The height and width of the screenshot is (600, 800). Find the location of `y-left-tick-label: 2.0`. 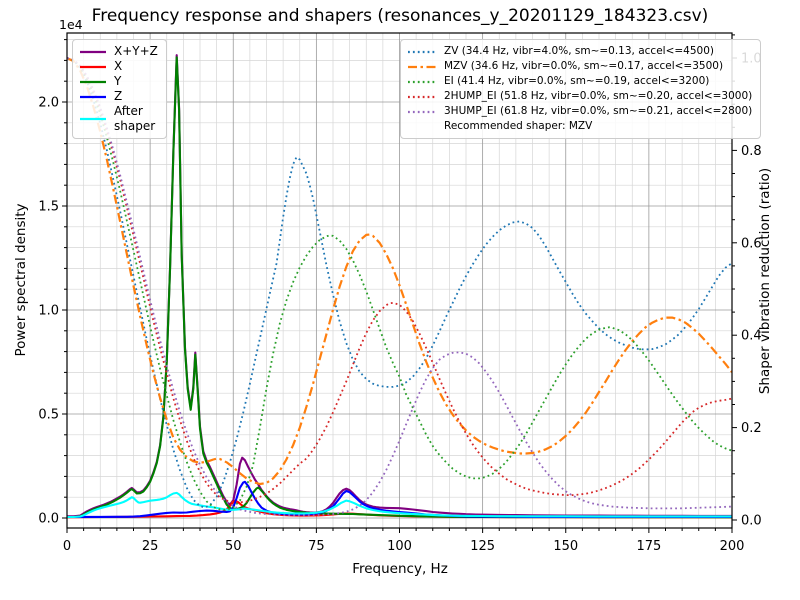

y-left-tick-label: 2.0 is located at coordinates (48, 103).